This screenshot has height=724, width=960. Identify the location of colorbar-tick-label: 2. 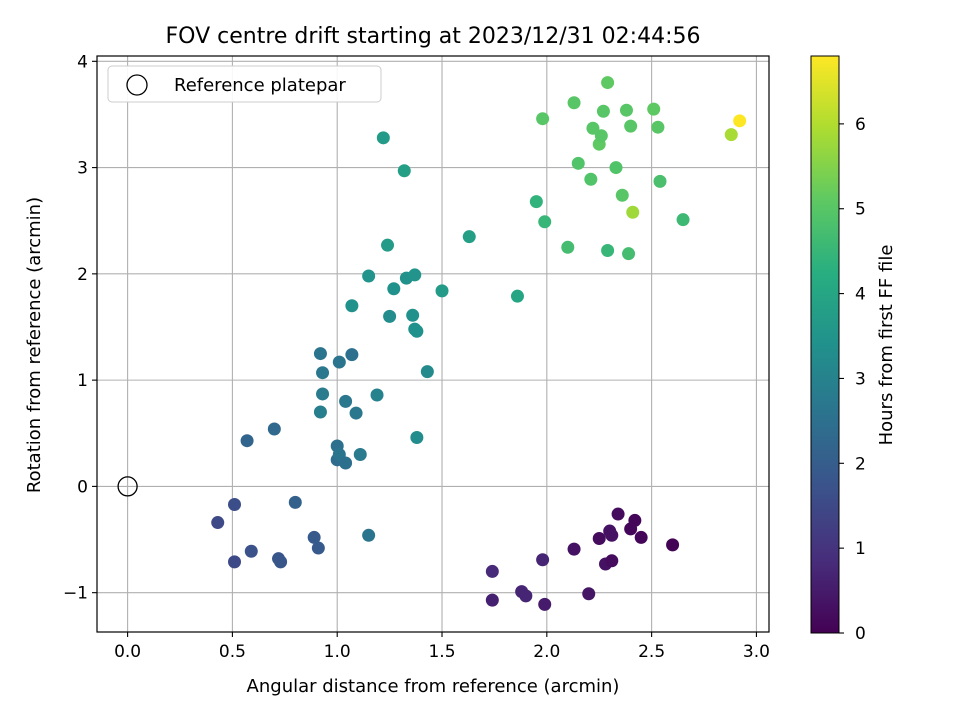
(860, 464).